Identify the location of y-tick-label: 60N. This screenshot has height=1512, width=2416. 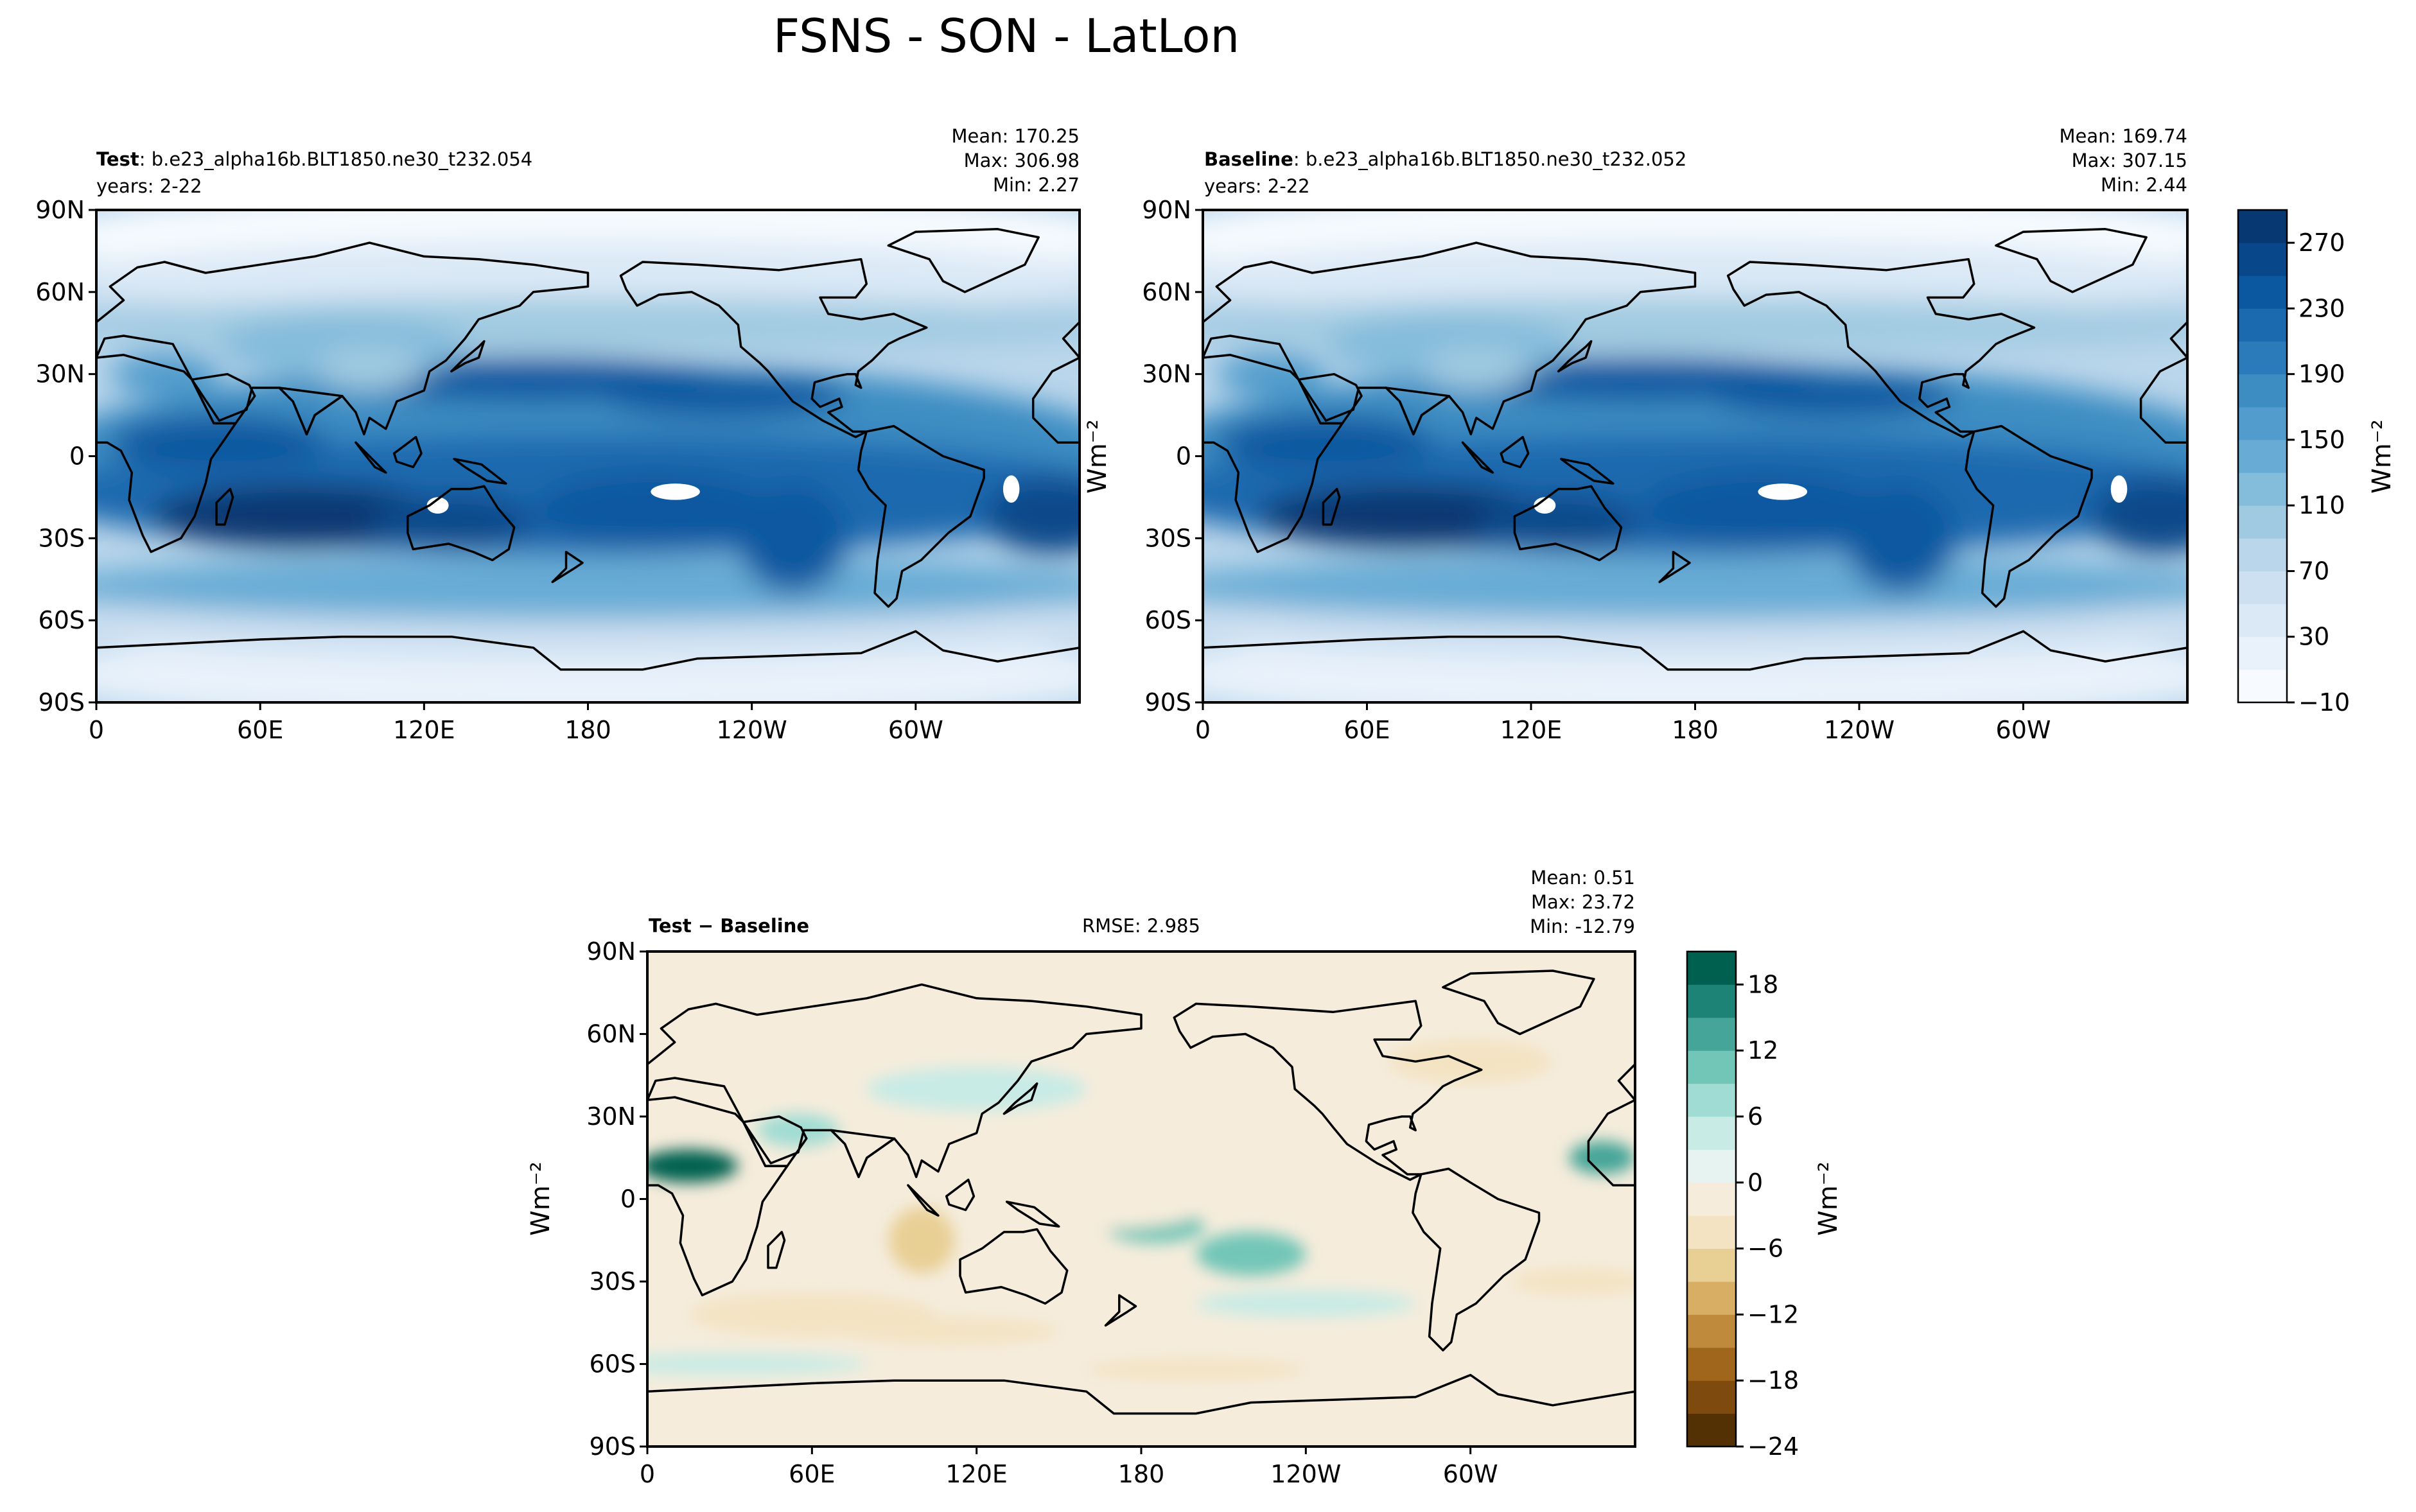
(60, 292).